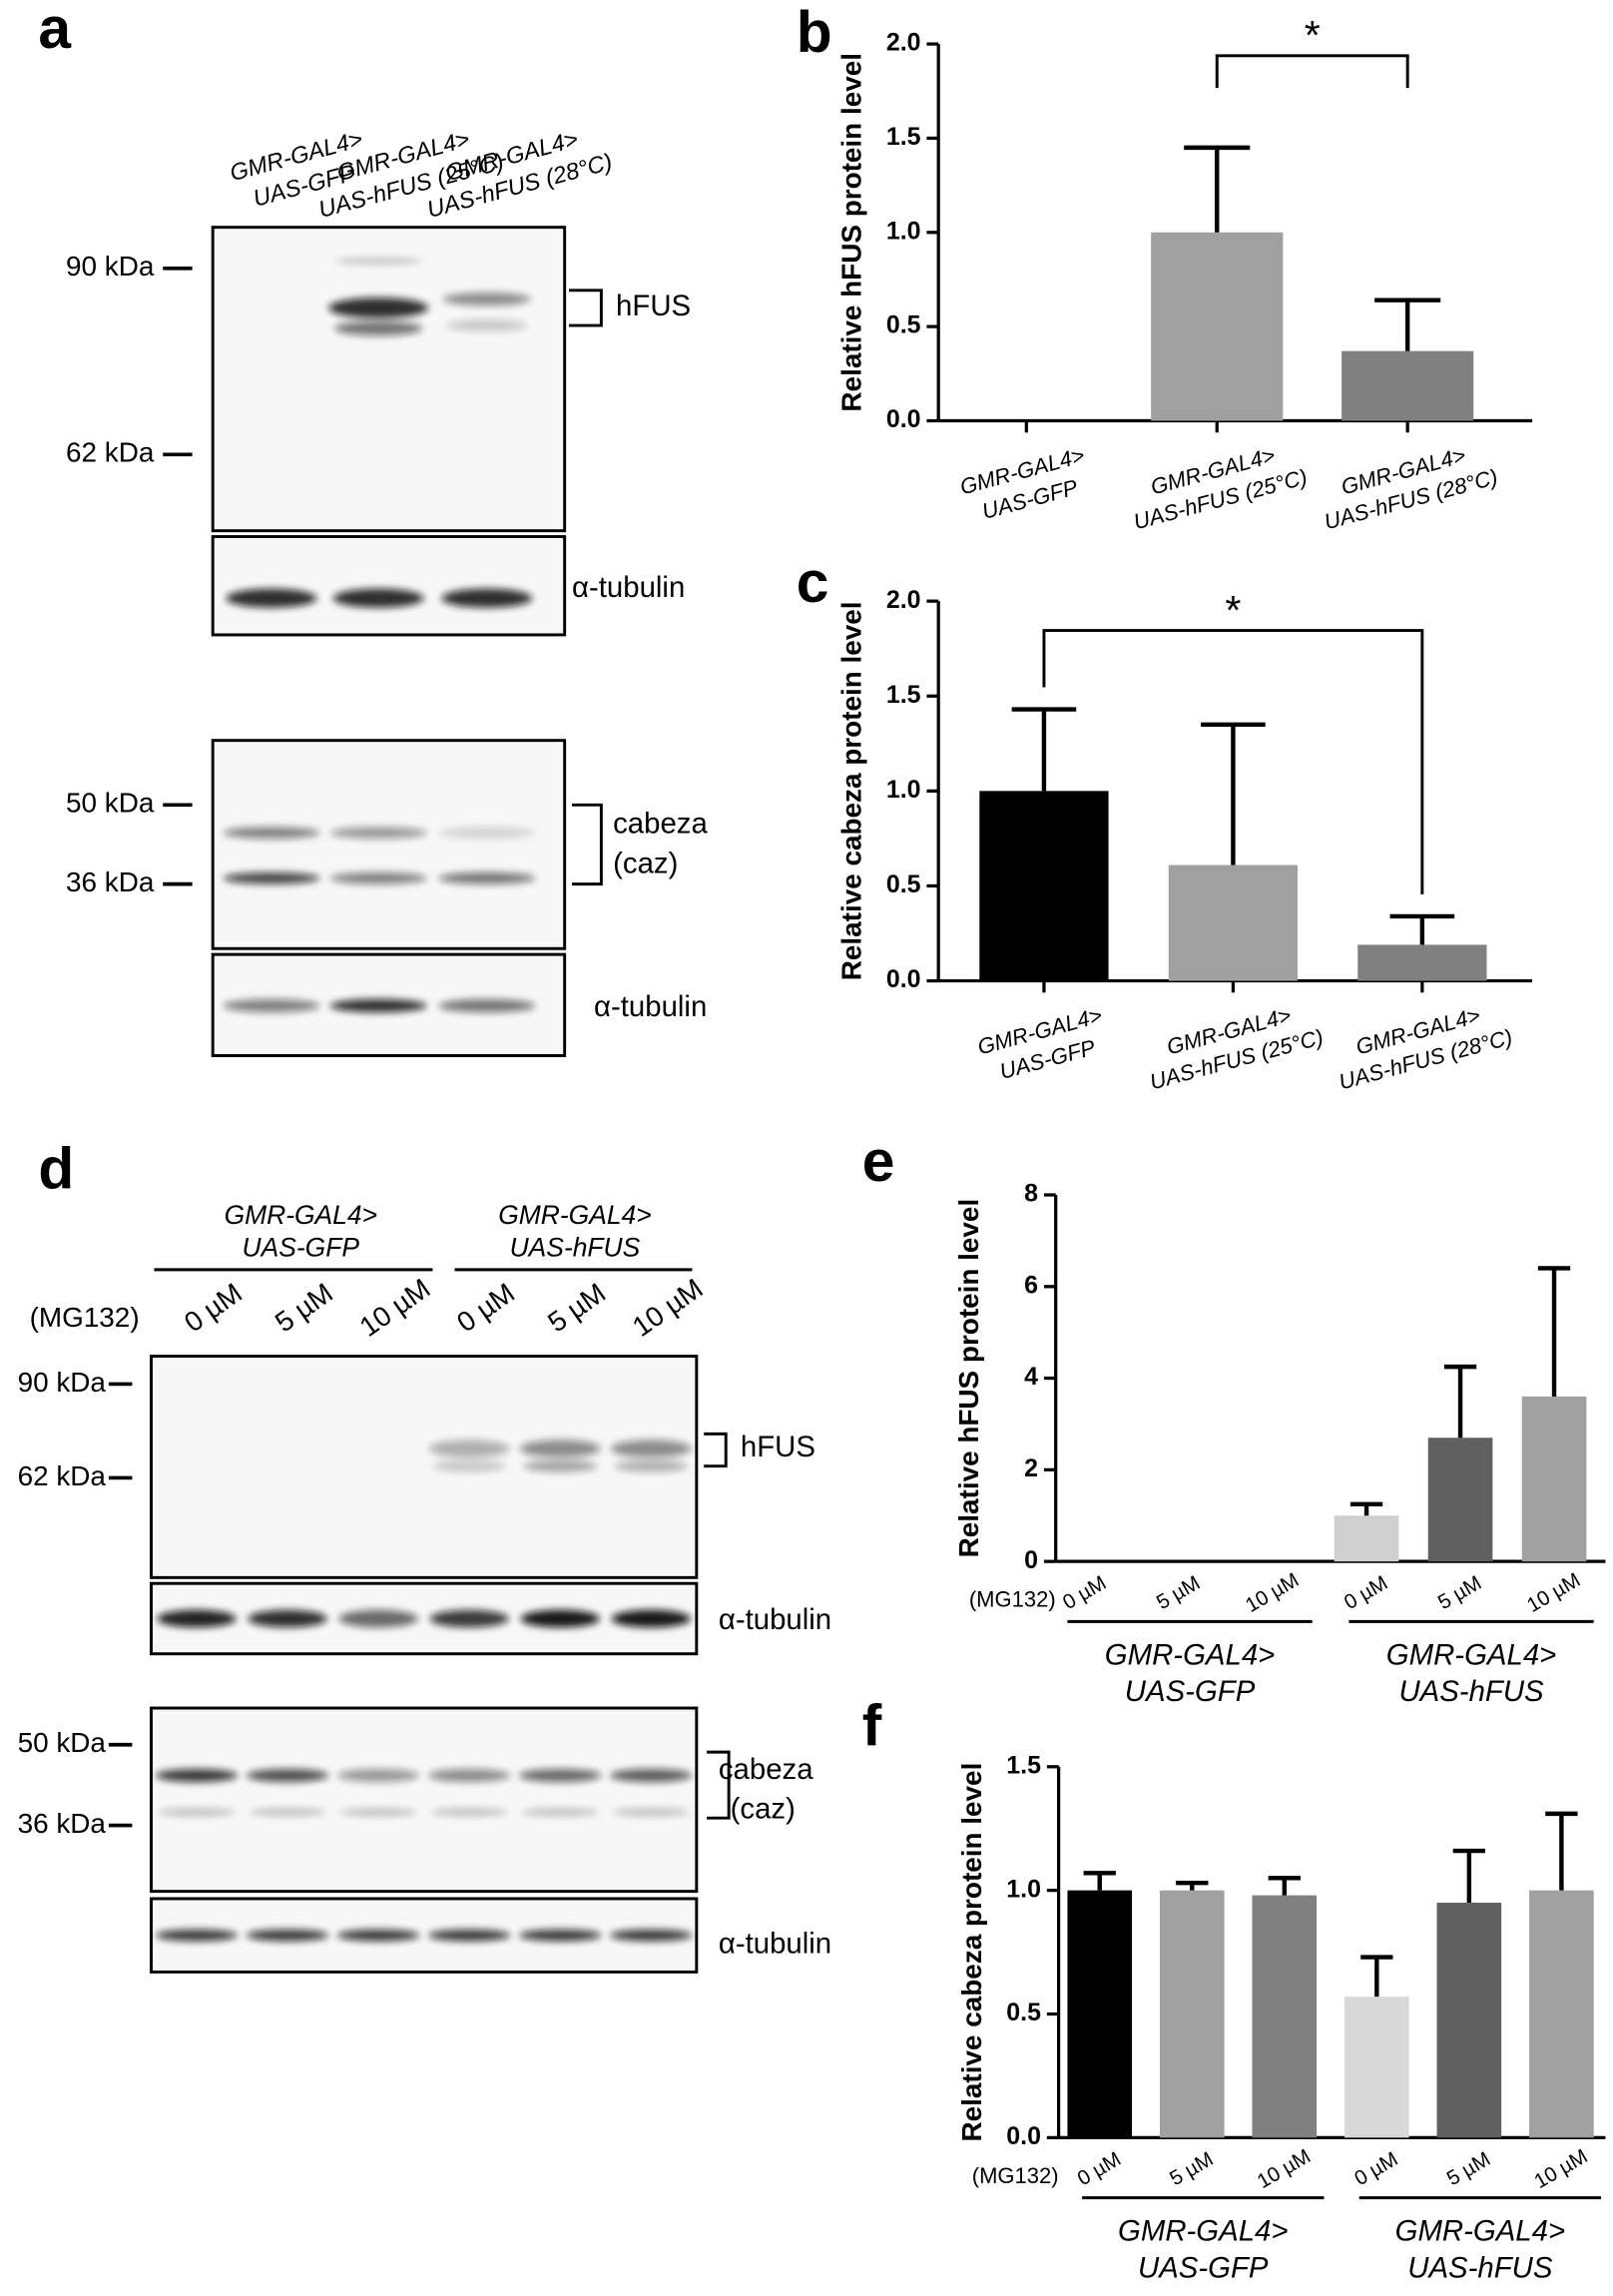  Describe the element at coordinates (1031, 1377) in the screenshot. I see `y-tick-label: 4` at that location.